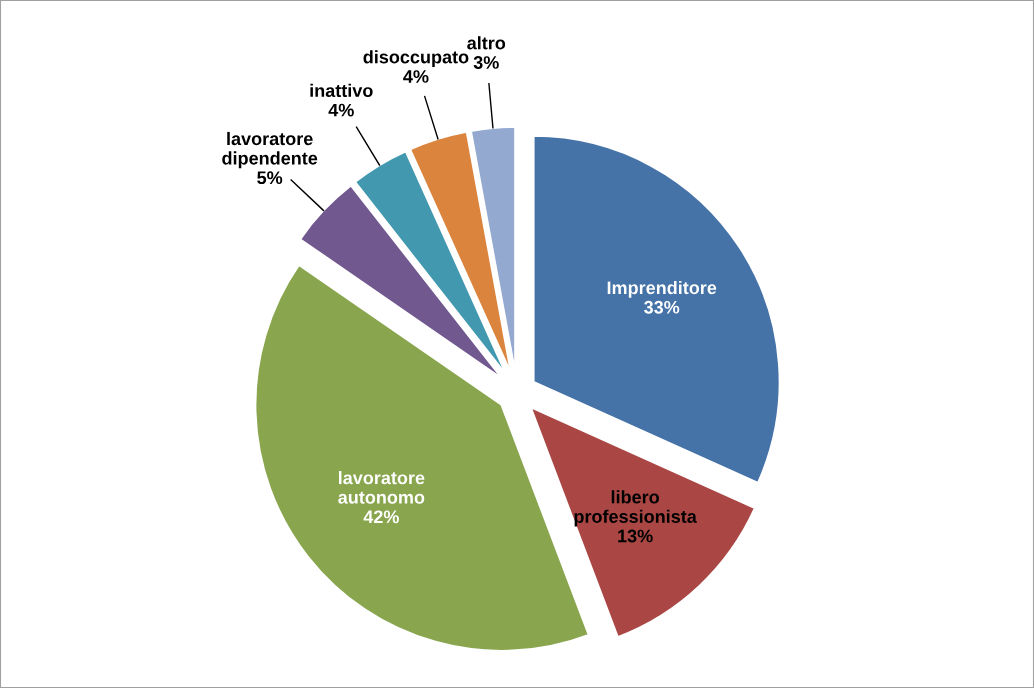  What do you see at coordinates (270, 150) in the screenshot?
I see `slice-label: lavoratore dipendente` at bounding box center [270, 150].